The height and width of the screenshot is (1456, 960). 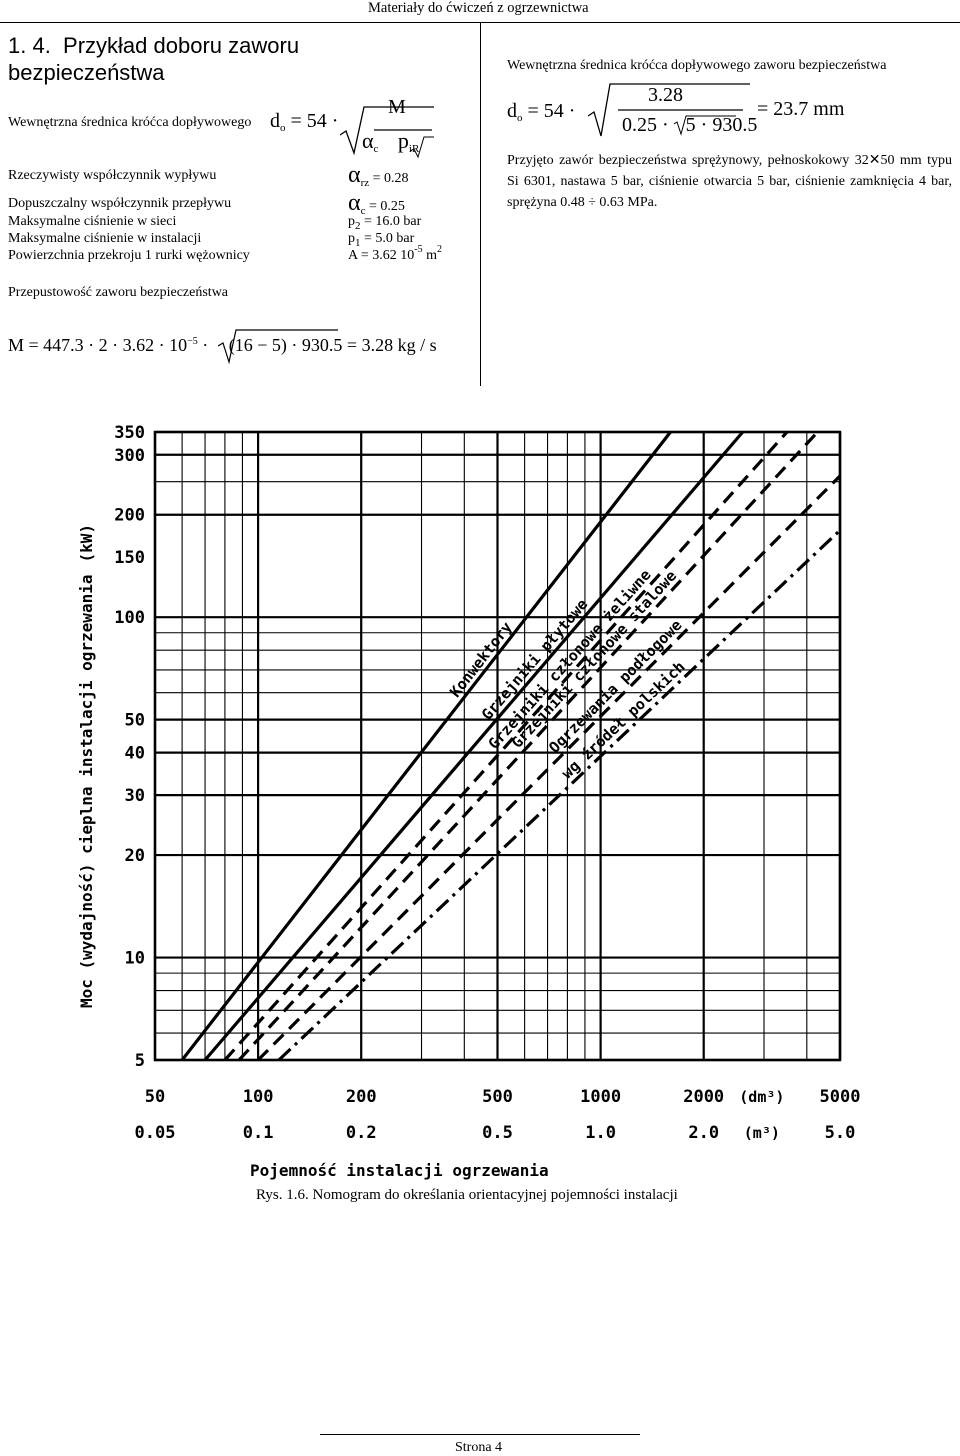 I want to click on left-formula-lhs: do = 54 ·, so click(x=304, y=122).